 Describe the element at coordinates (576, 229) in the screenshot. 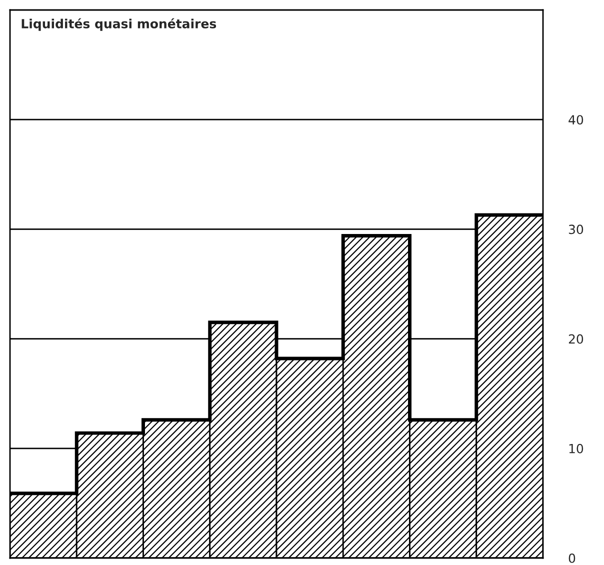

I see `y-tick-label: 30` at that location.